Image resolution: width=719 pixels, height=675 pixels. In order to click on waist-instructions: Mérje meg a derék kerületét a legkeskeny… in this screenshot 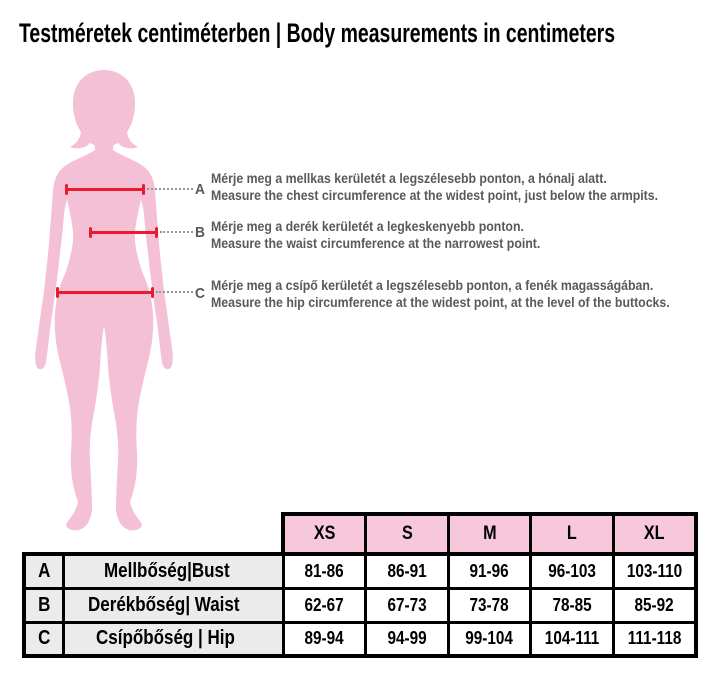, I will do `click(375, 234)`.